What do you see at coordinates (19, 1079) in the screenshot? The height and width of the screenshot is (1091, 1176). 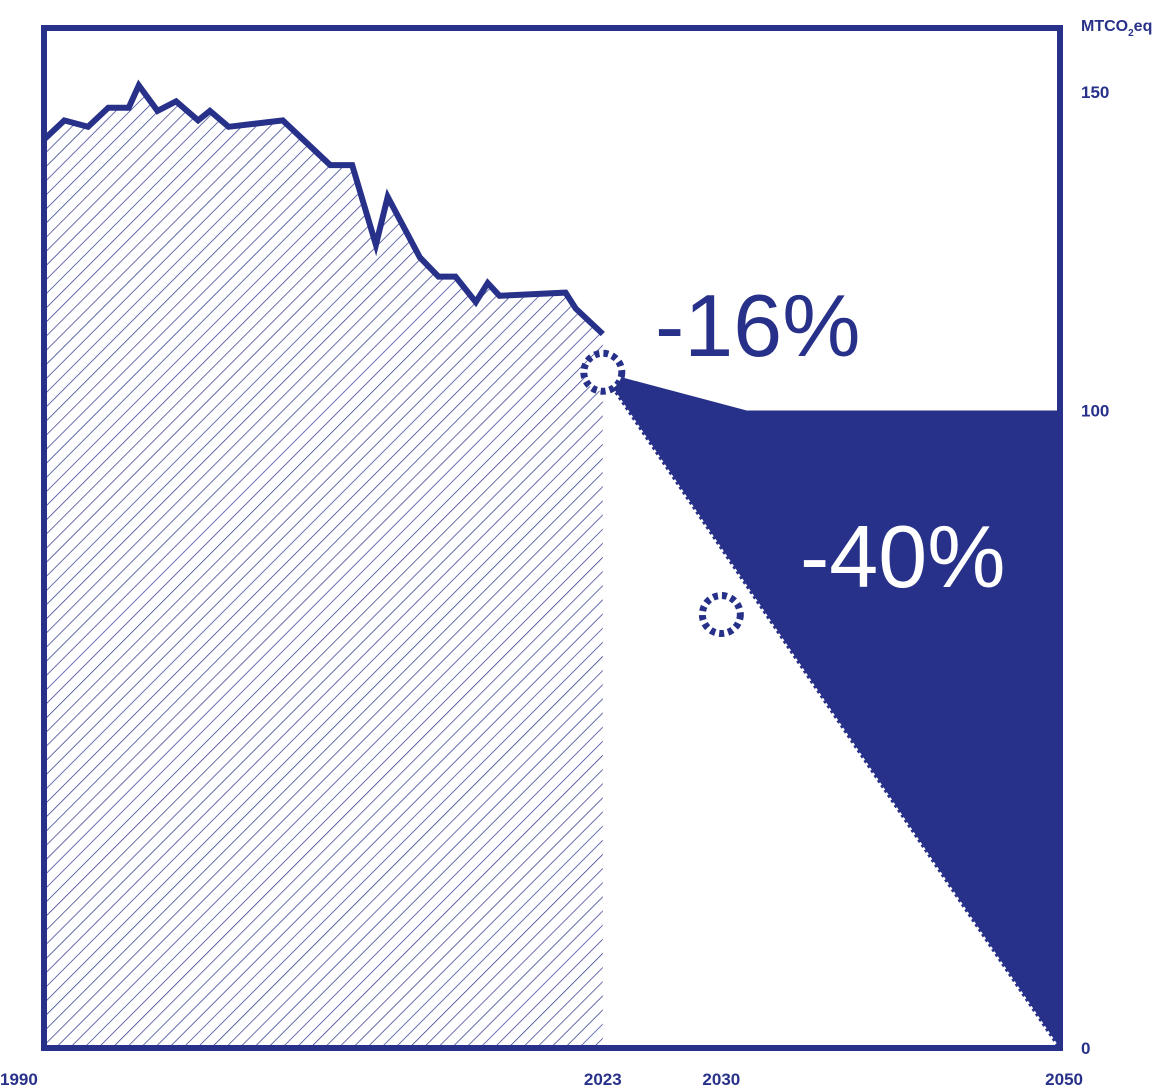 I see `x-tick-label: 1990` at bounding box center [19, 1079].